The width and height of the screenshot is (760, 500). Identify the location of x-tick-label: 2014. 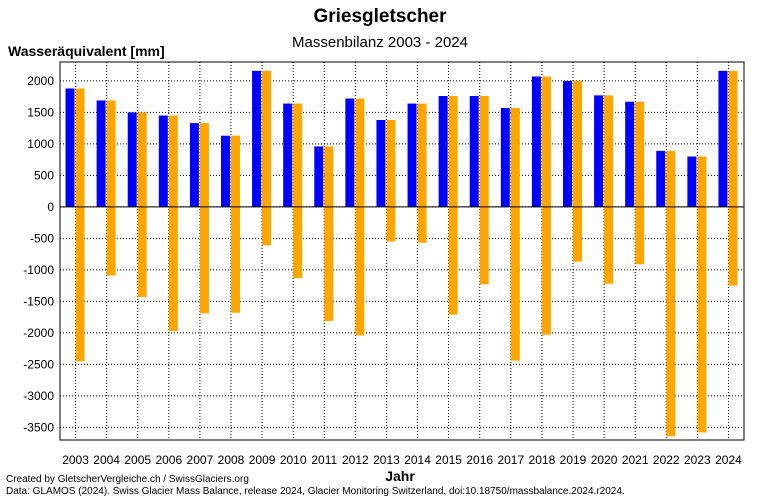
(417, 460).